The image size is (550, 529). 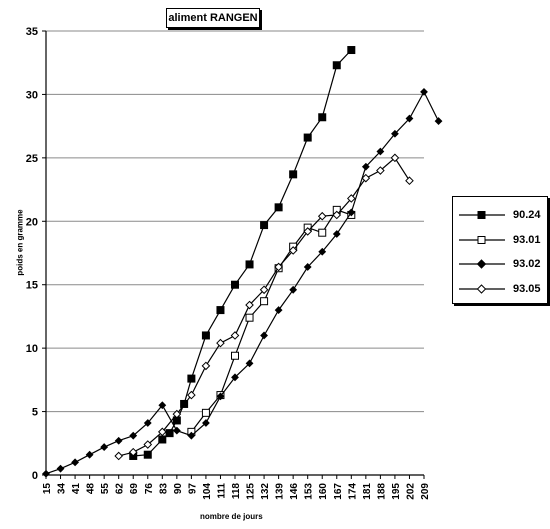 I want to click on y-tick-label: 35, so click(x=32, y=32).